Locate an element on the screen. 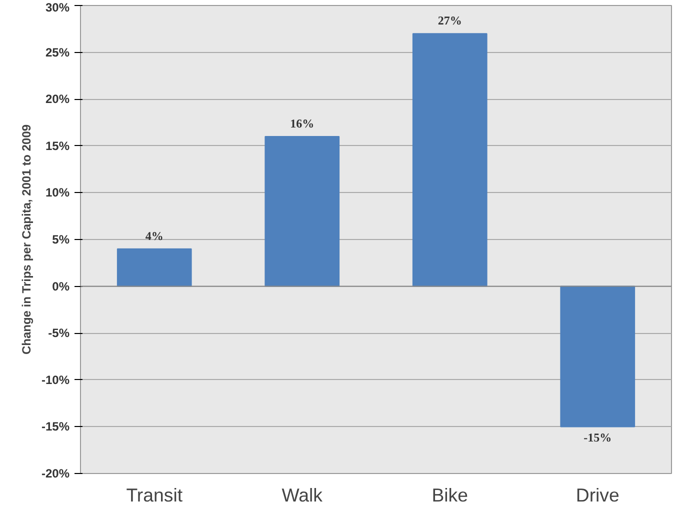 This screenshot has width=676, height=508. y-tick-label: 0% is located at coordinates (61, 286).